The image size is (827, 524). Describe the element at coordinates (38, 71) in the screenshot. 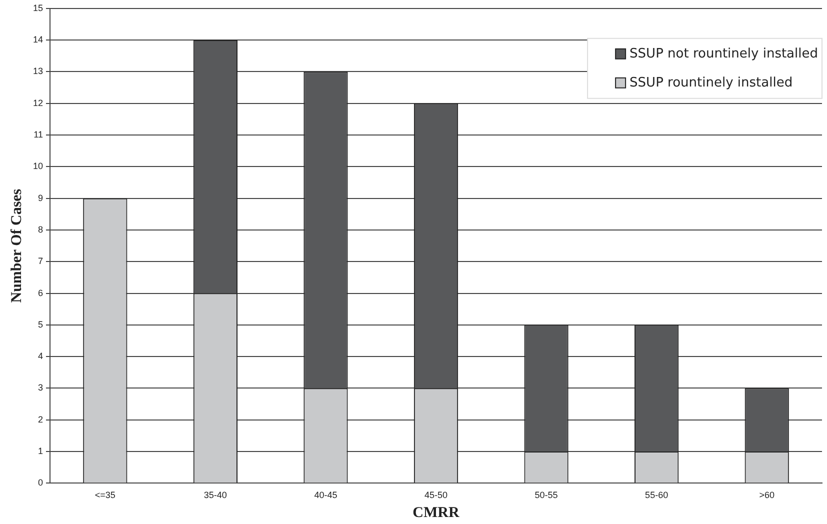

I see `y-tick-label: 13` at that location.